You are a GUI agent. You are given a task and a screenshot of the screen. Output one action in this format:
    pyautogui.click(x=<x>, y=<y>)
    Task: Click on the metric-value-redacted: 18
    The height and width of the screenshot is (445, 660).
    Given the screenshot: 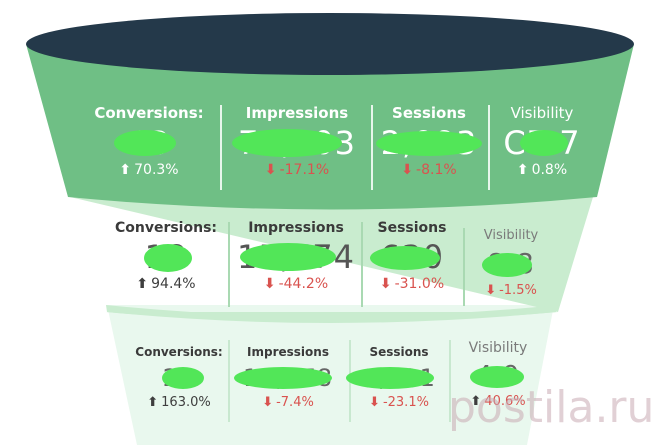 What is the action you would take?
    pyautogui.click(x=166, y=257)
    